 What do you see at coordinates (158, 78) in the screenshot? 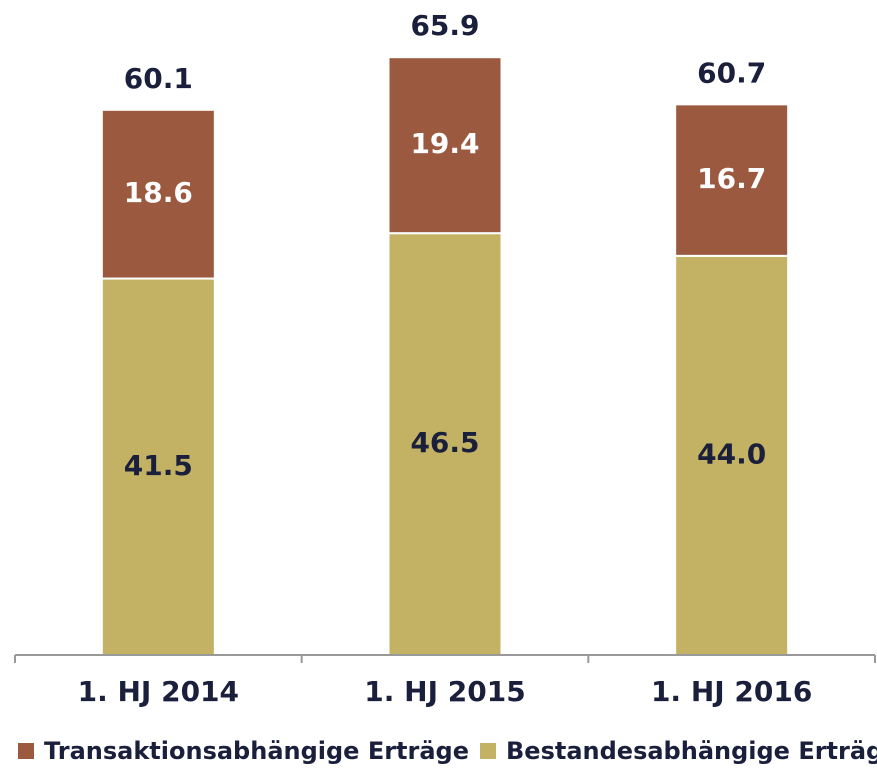
I see `total-label: 60.1` at bounding box center [158, 78].